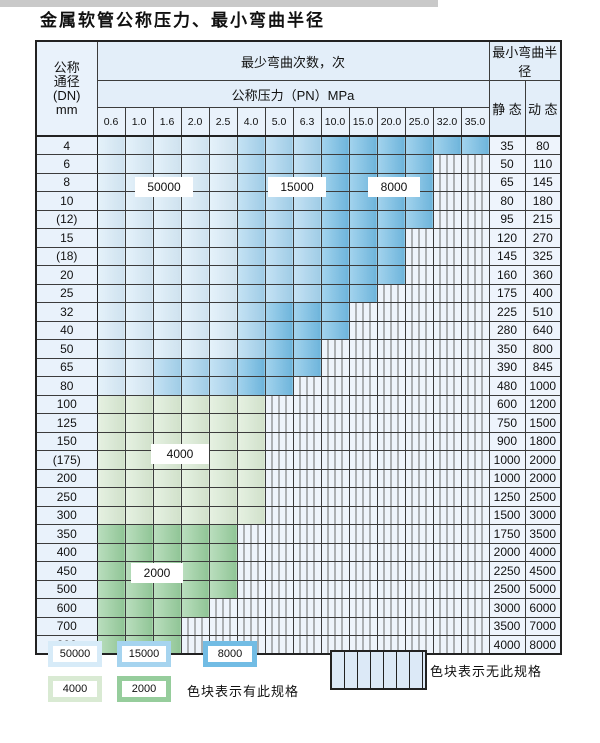 The height and width of the screenshot is (743, 600). Describe the element at coordinates (507, 645) in the screenshot. I see `static-radius-cell: 4000` at that location.